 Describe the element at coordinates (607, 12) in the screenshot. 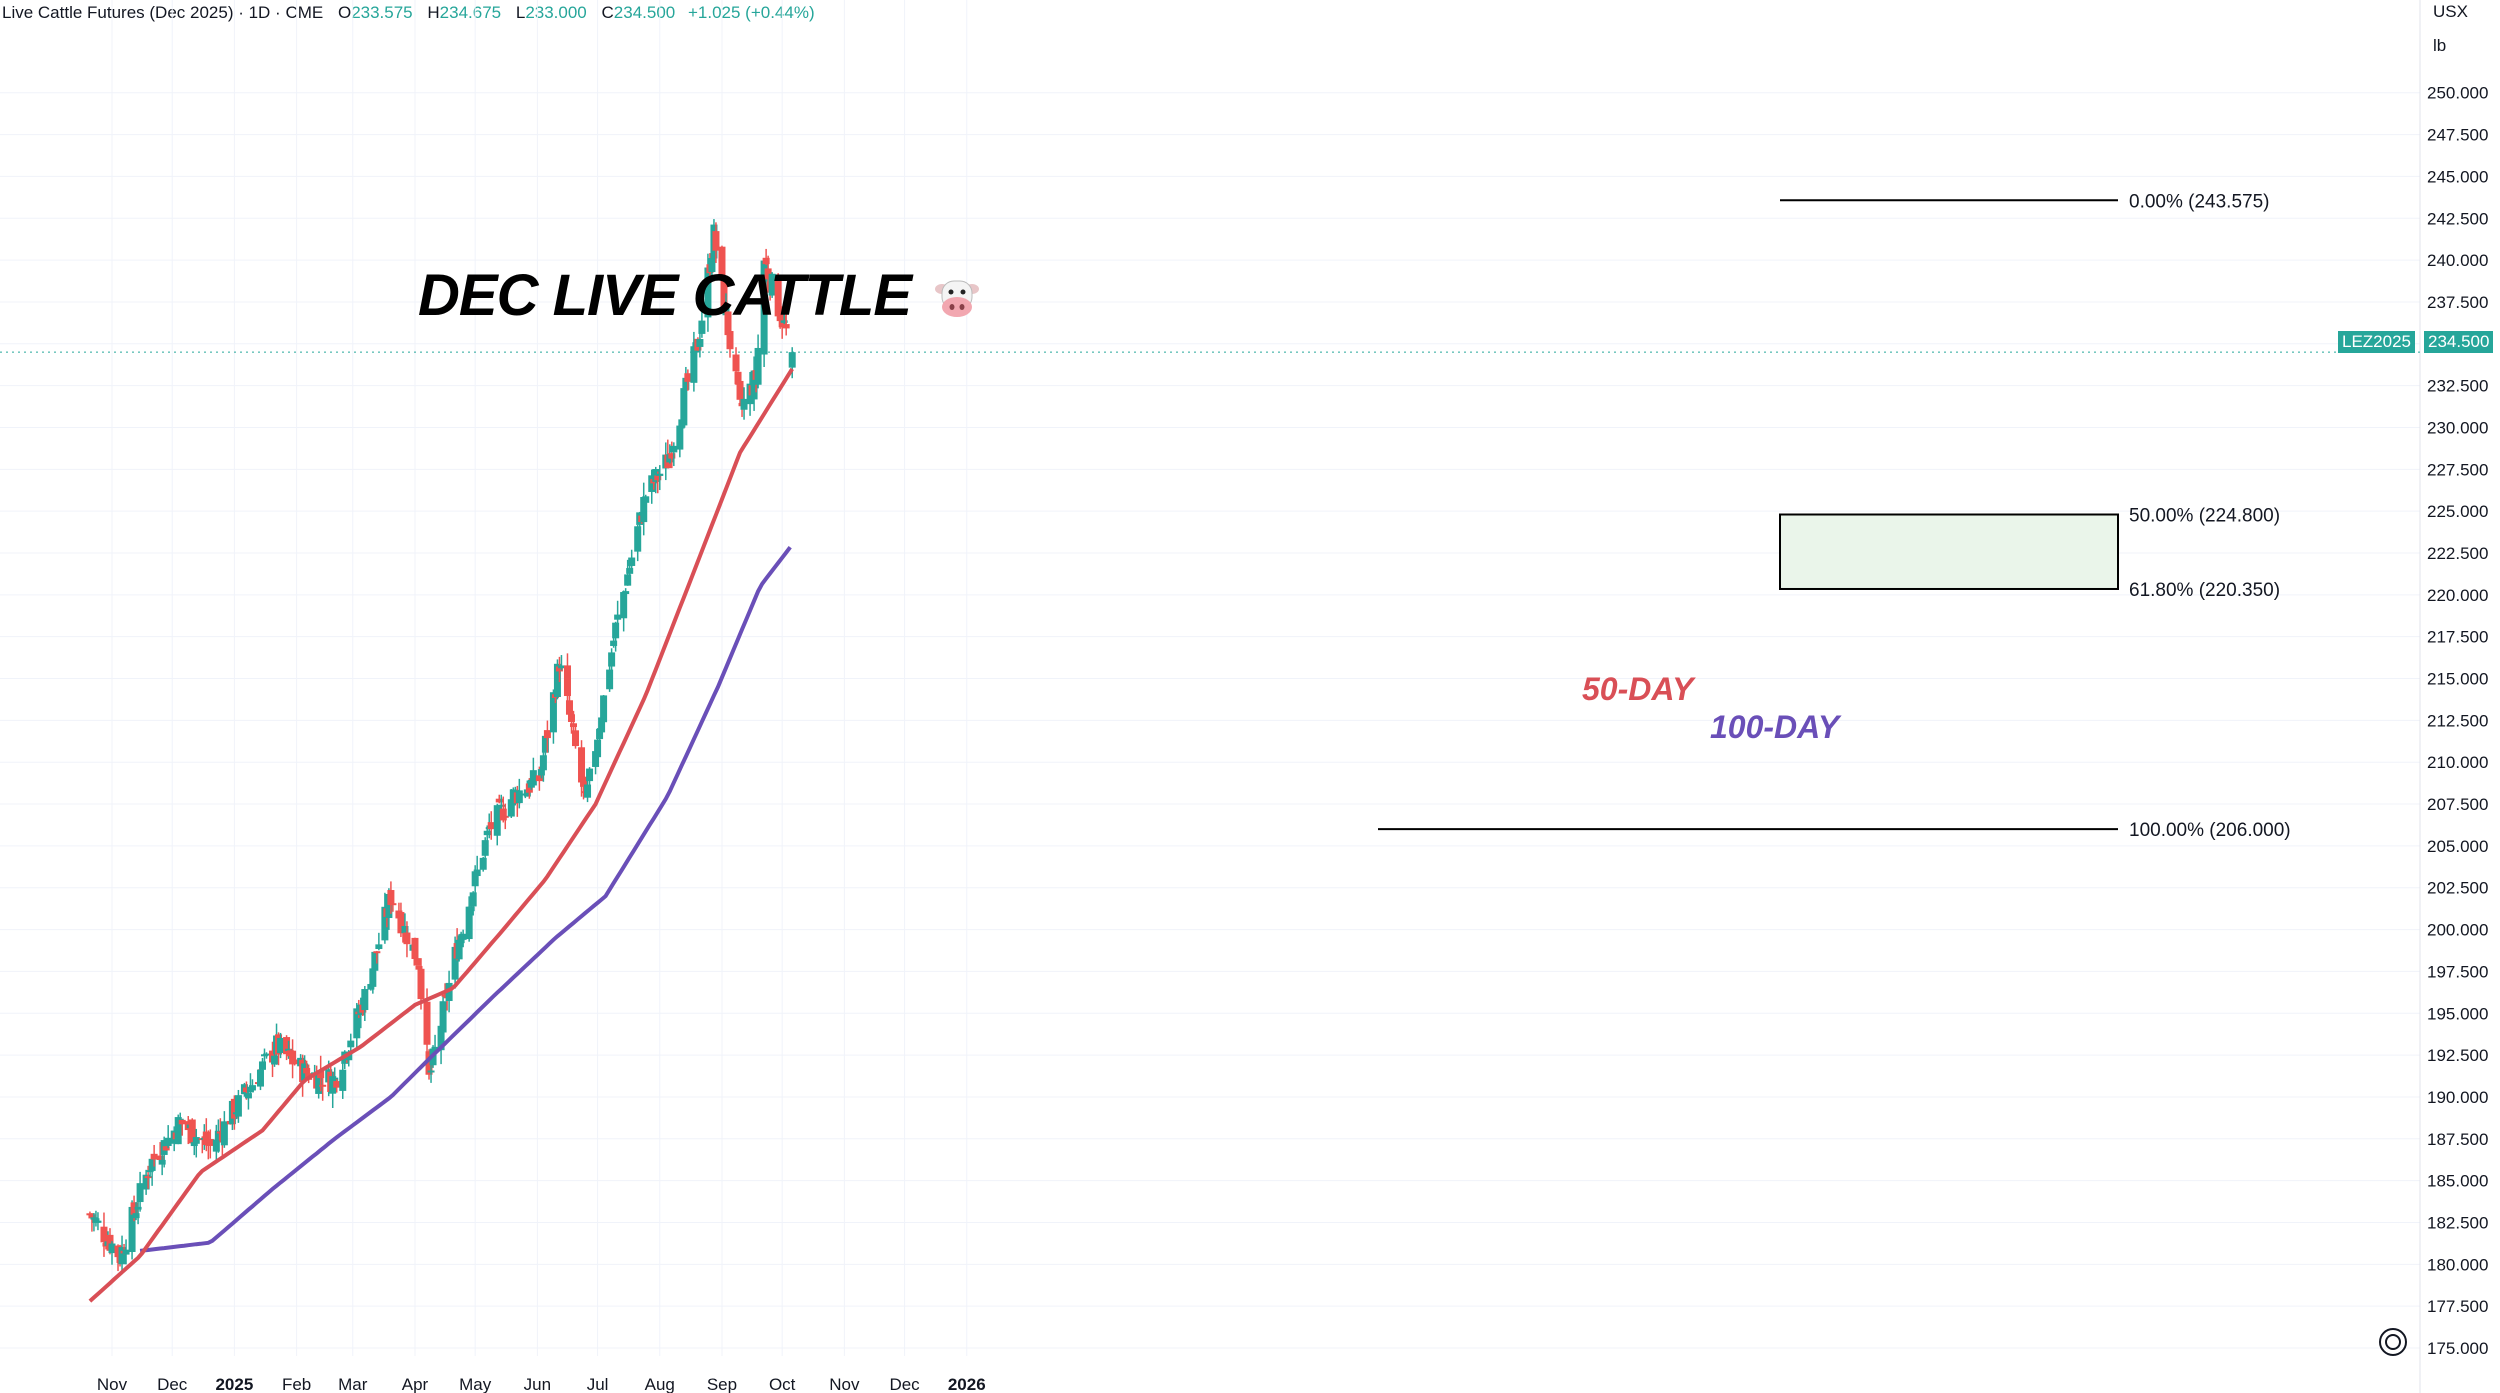

I see `close-label: C` at that location.